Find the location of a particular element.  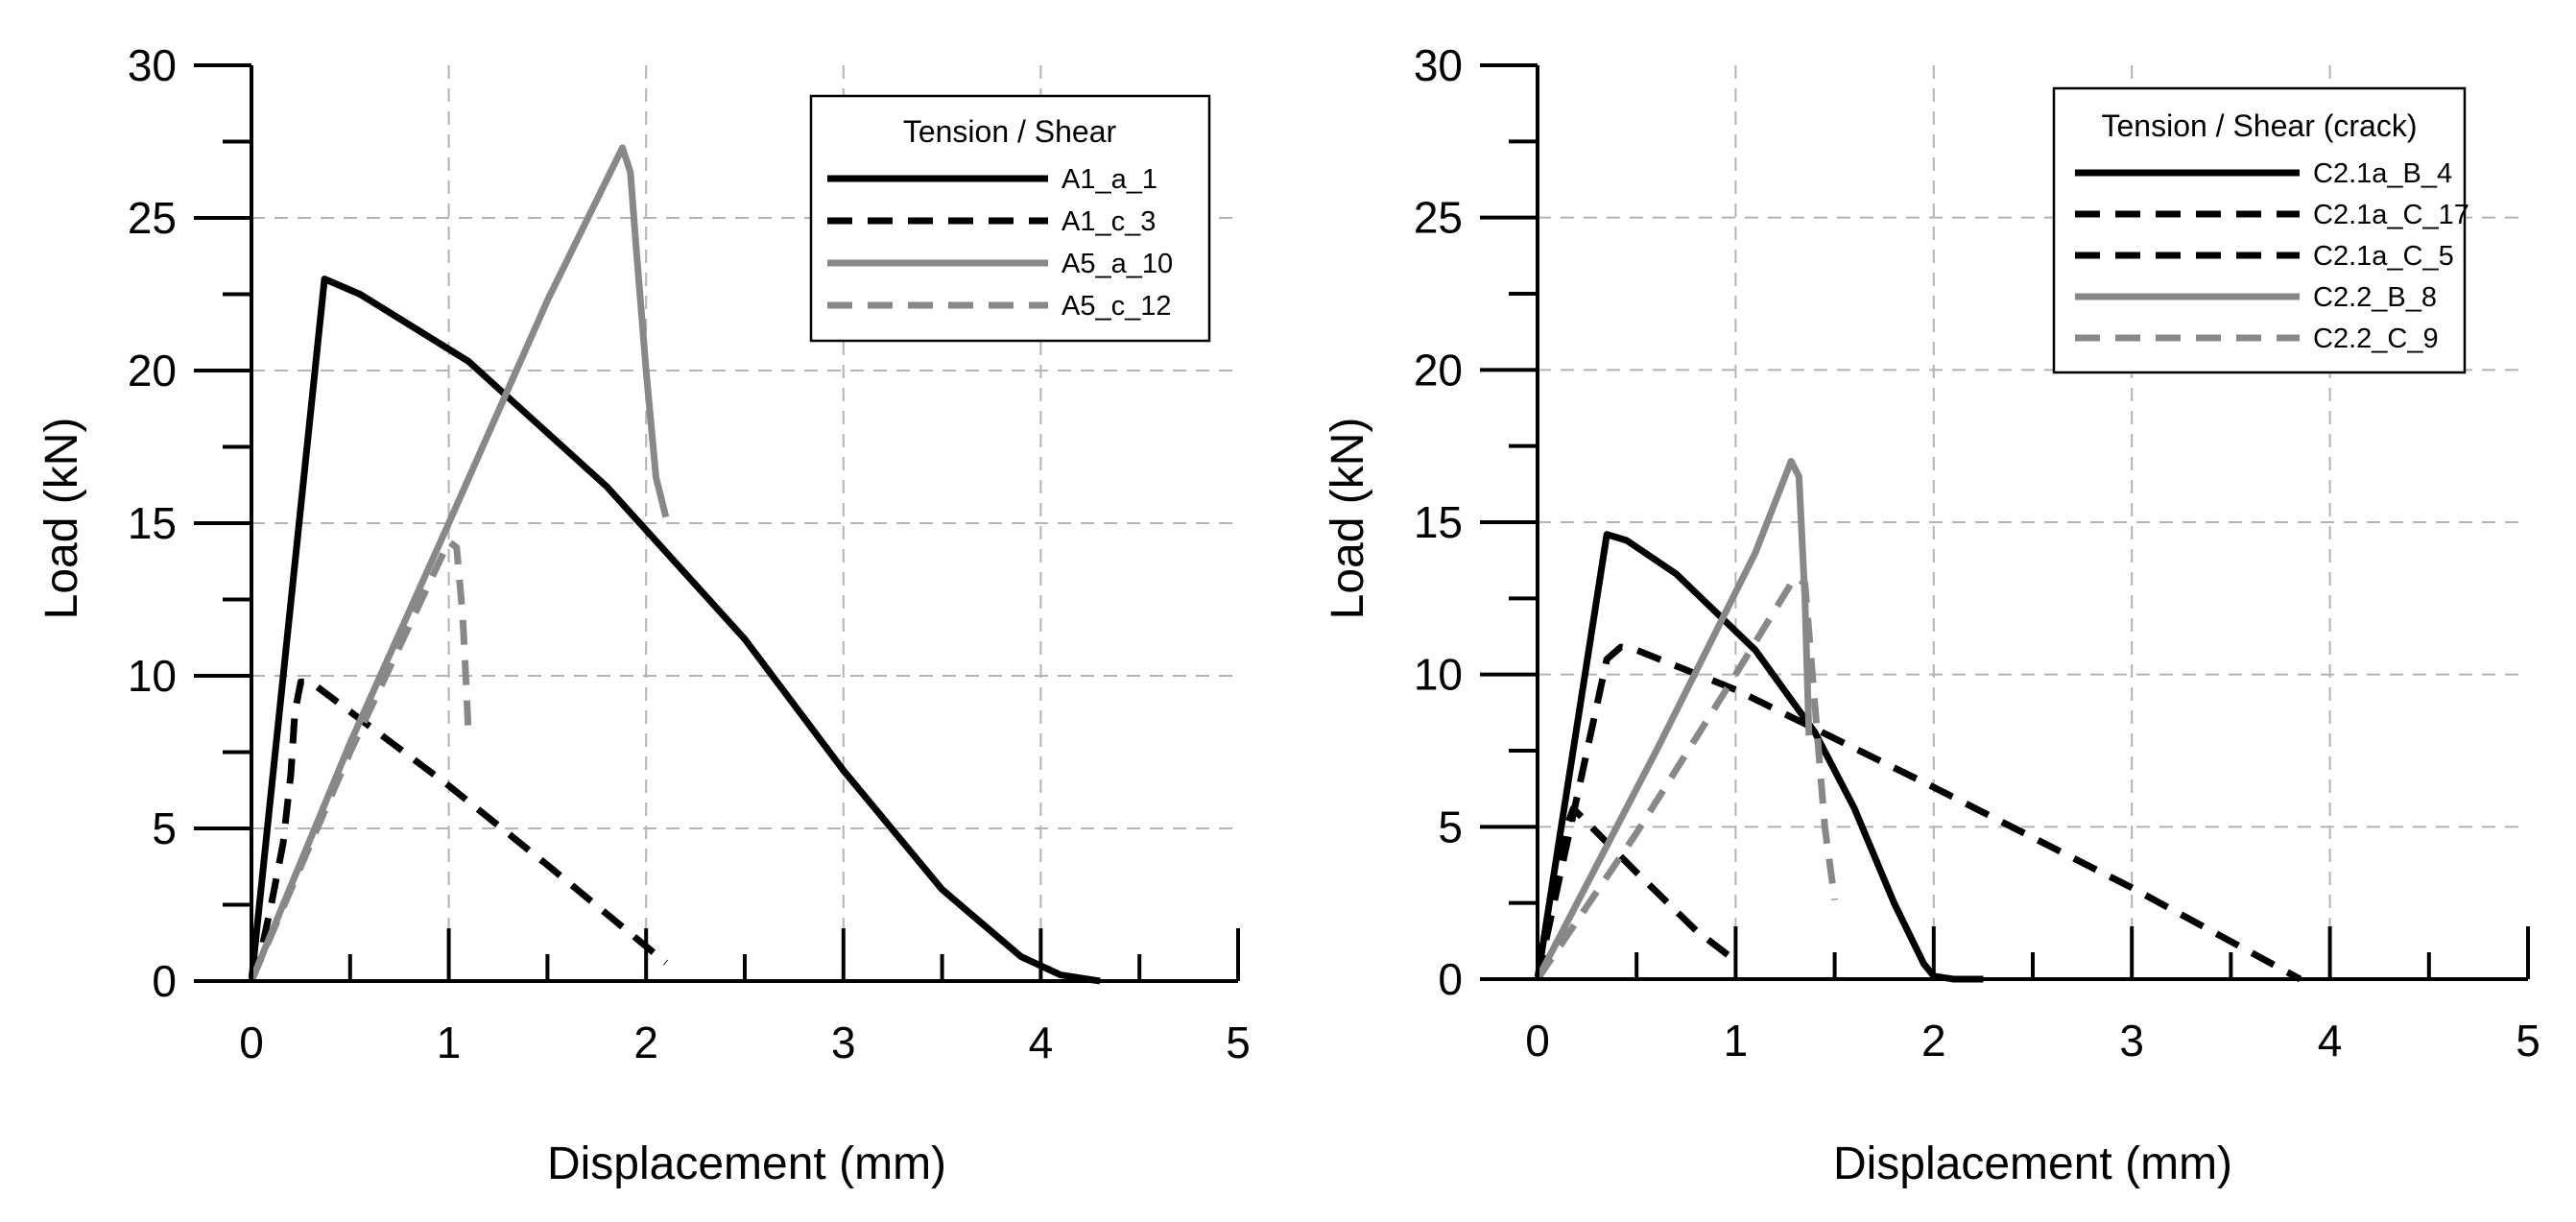

right-legend-label-C2.1a_C_5: C2.1a_C_5 is located at coordinates (2383, 256).